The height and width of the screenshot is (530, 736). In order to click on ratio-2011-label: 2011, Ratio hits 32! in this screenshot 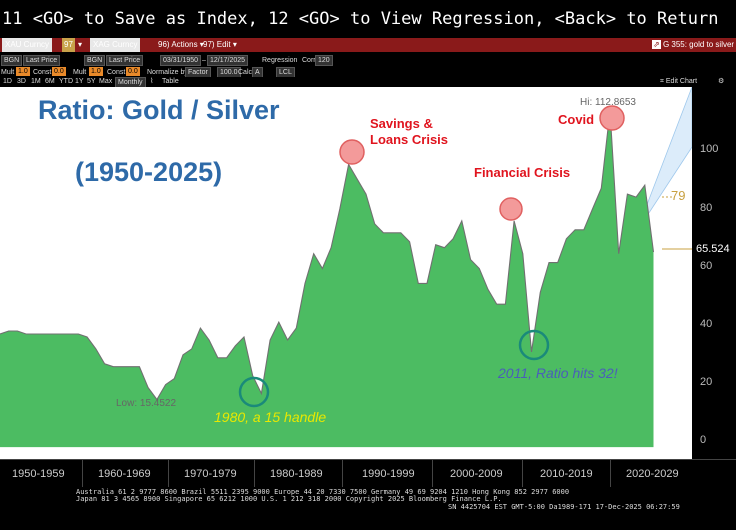, I will do `click(558, 373)`.